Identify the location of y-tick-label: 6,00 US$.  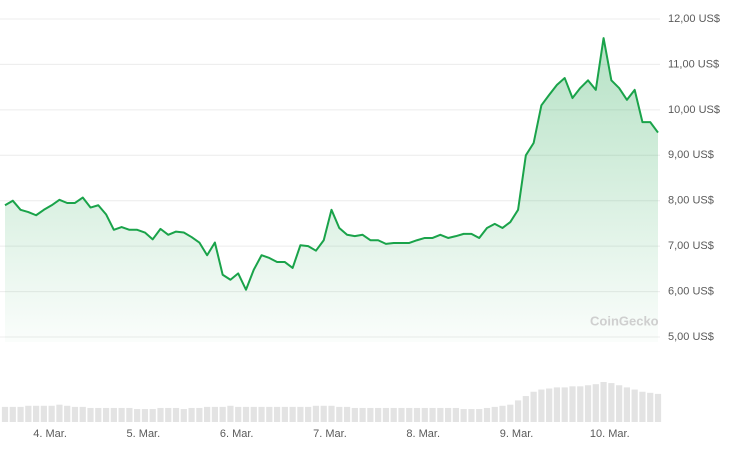
(691, 291).